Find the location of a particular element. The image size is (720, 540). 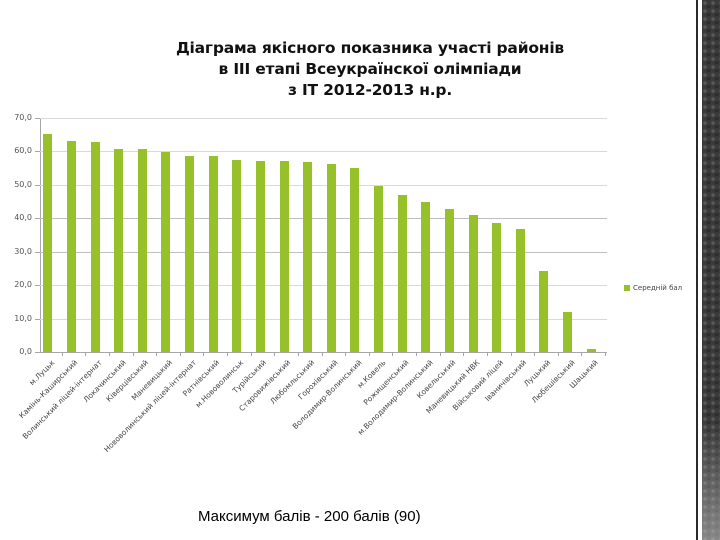

decorative-divider is located at coordinates (697, 270).